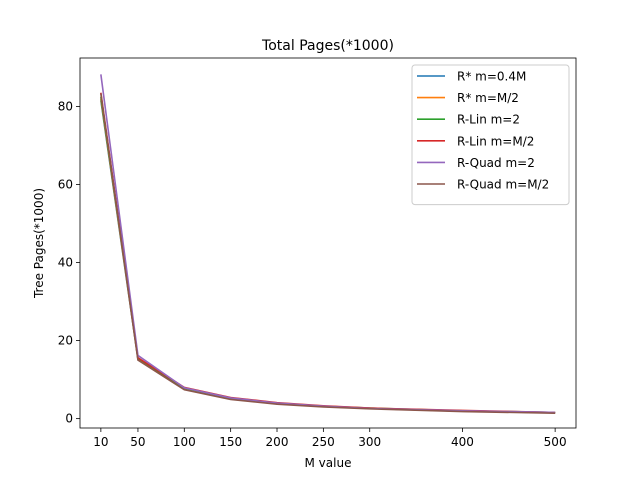 The image size is (640, 484). What do you see at coordinates (495, 141) in the screenshot?
I see `legend-label: R-Lin m=M/2` at bounding box center [495, 141].